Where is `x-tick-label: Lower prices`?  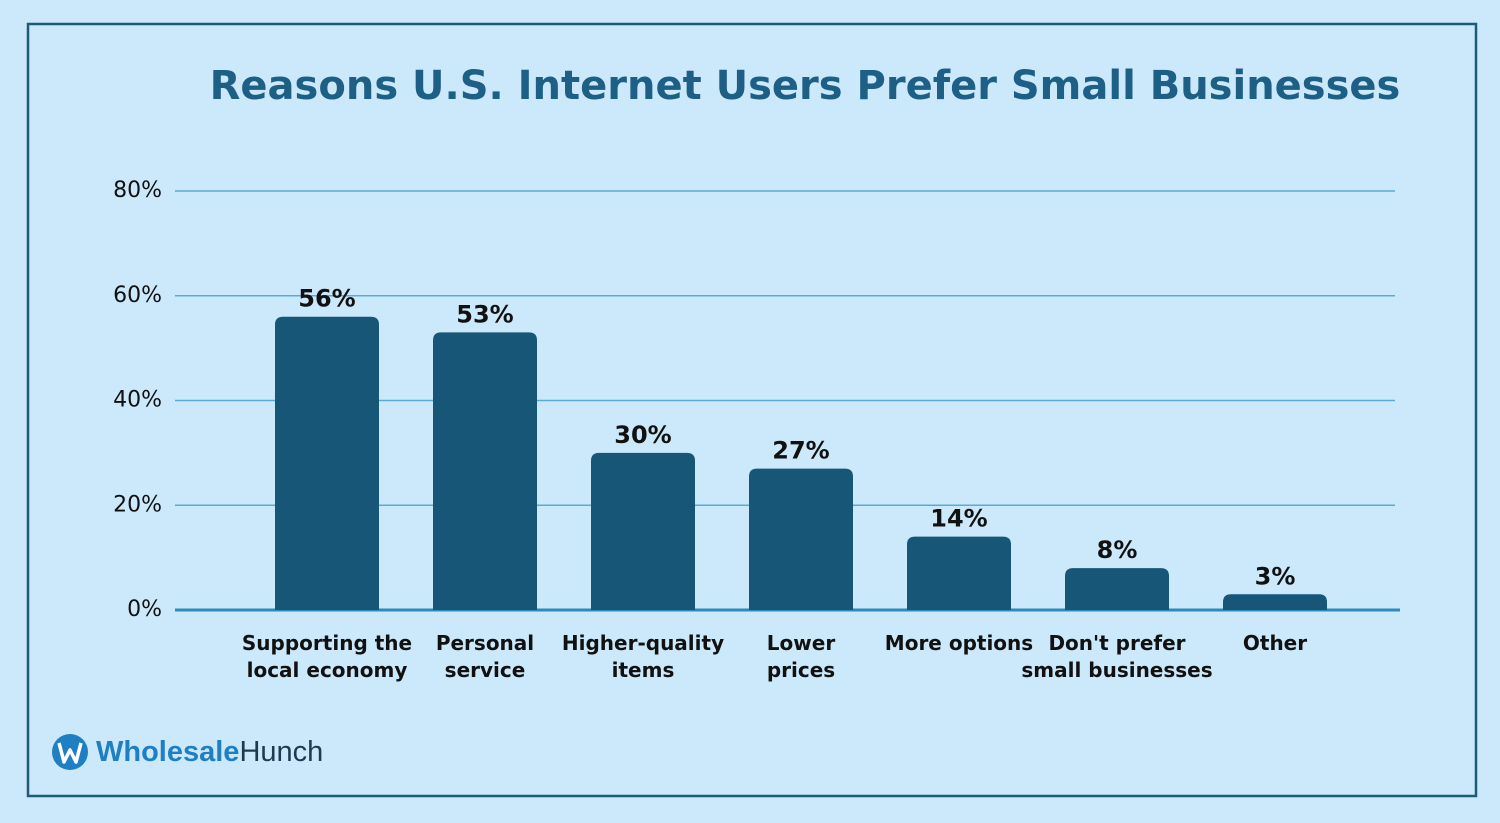 x-tick-label: Lower prices is located at coordinates (801, 656).